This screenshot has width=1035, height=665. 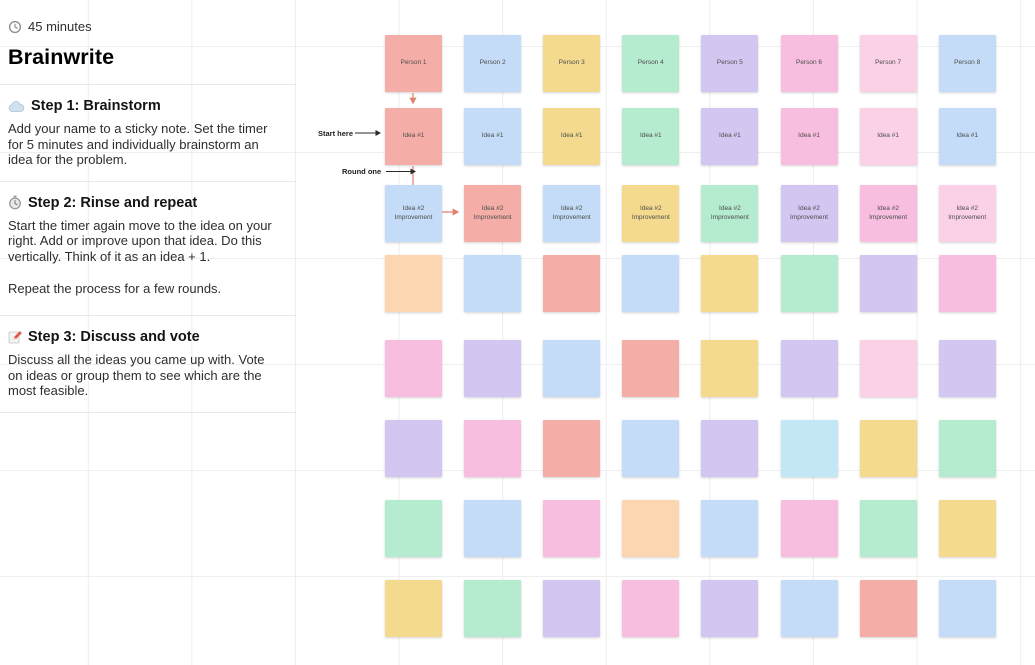 What do you see at coordinates (144, 203) in the screenshot?
I see `step-2-heading: Step 2: Rinse and repeat` at bounding box center [144, 203].